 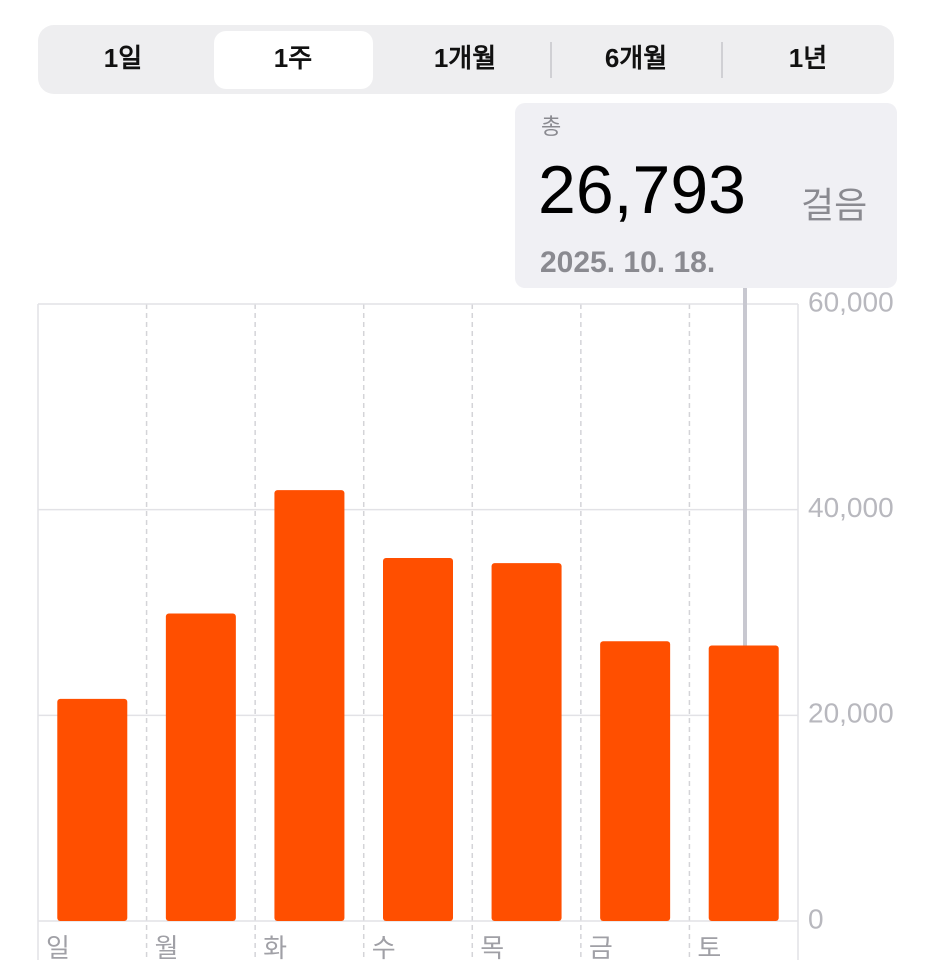 What do you see at coordinates (808, 58) in the screenshot?
I see `tab: 1년` at bounding box center [808, 58].